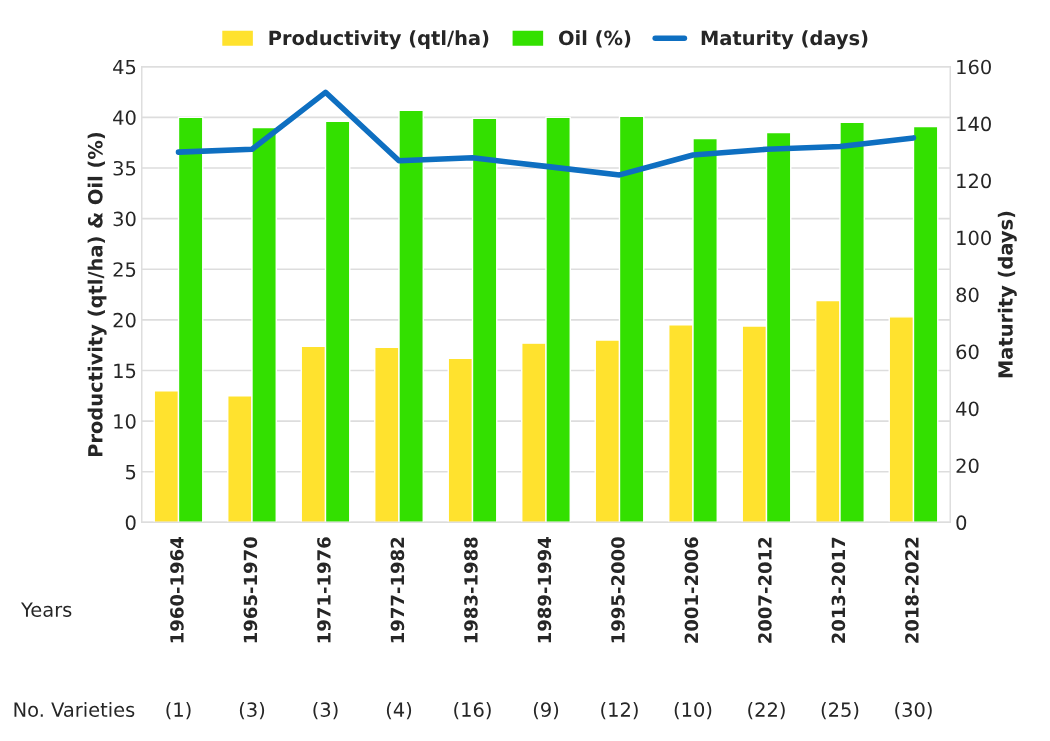 This screenshot has height=741, width=1050. Describe the element at coordinates (124, 269) in the screenshot. I see `y-tick-label: 25` at that location.